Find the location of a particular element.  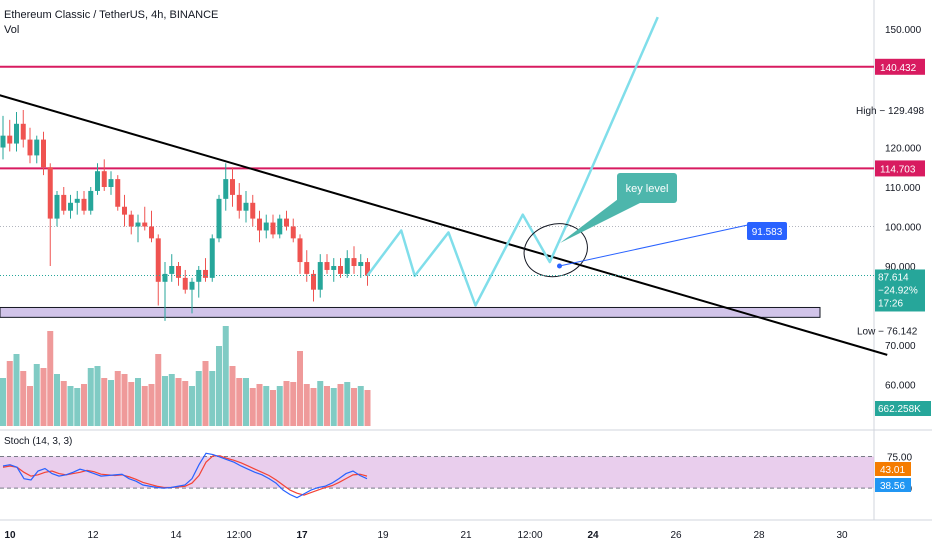

price-tick-1: 120.000 is located at coordinates (903, 149).